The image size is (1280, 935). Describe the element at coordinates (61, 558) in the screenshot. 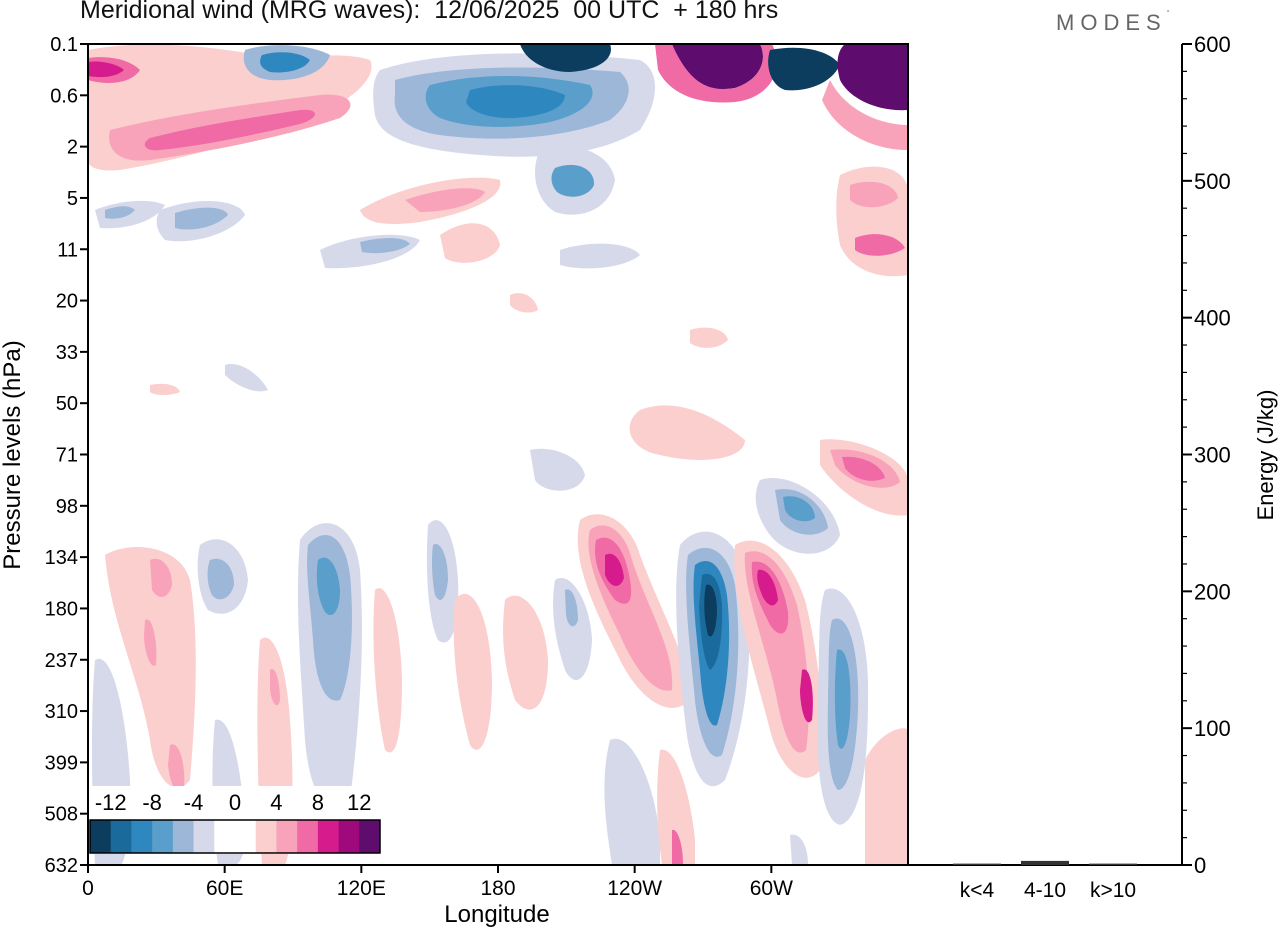

I see `y-tick-label: 134` at that location.